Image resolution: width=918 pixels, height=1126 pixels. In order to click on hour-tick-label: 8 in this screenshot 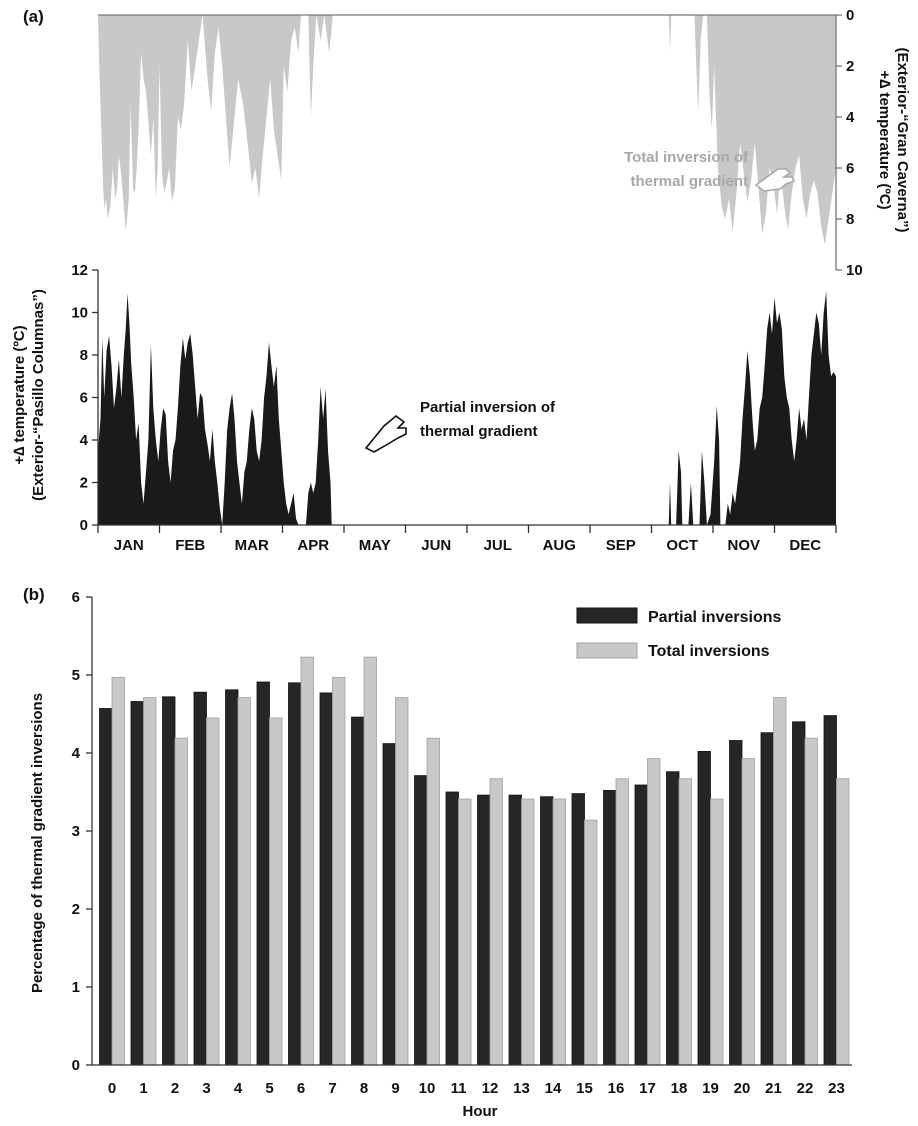, I will do `click(364, 1088)`.